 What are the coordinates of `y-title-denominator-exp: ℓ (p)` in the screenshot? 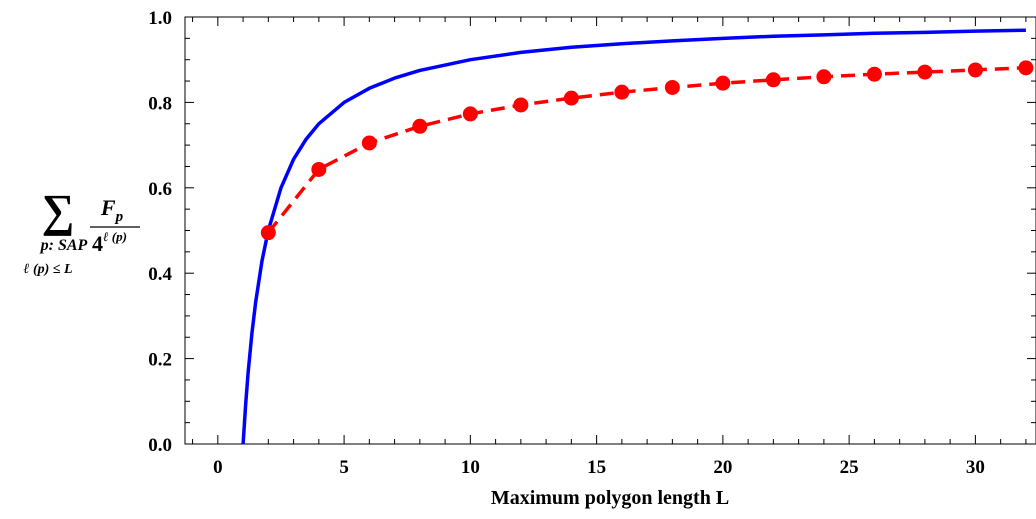 It's located at (115, 236).